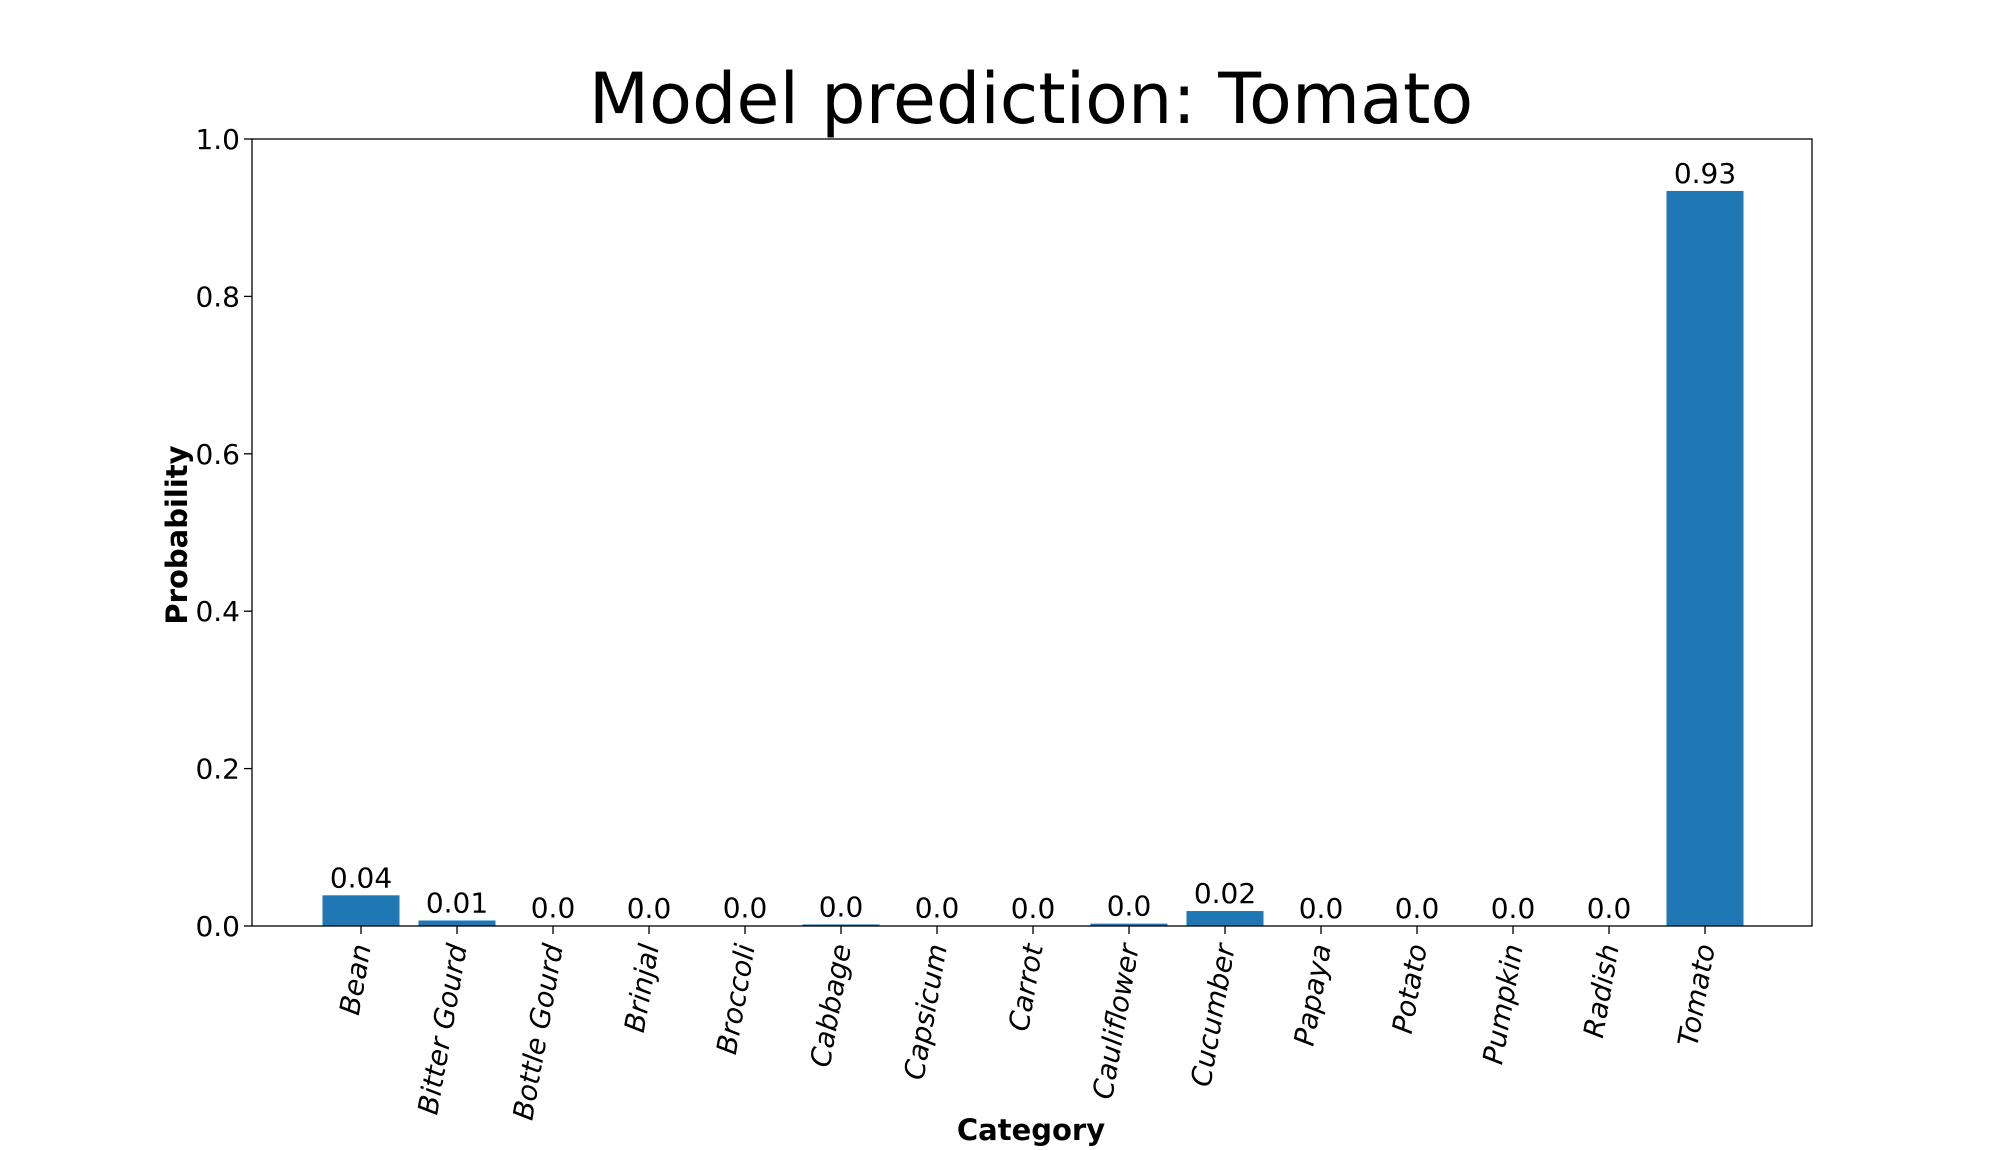  What do you see at coordinates (1116, 1021) in the screenshot?
I see `x-tick-label: Cauliflower` at bounding box center [1116, 1021].